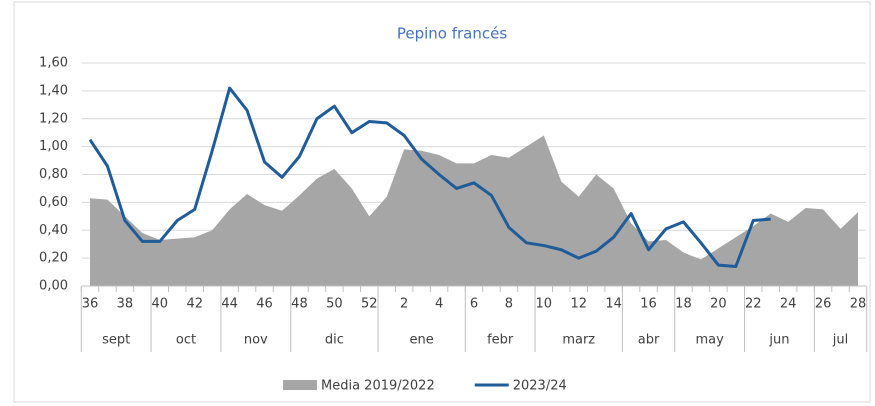 The width and height of the screenshot is (875, 406). Describe the element at coordinates (53, 230) in the screenshot. I see `y-tick-label: 0,40` at that location.